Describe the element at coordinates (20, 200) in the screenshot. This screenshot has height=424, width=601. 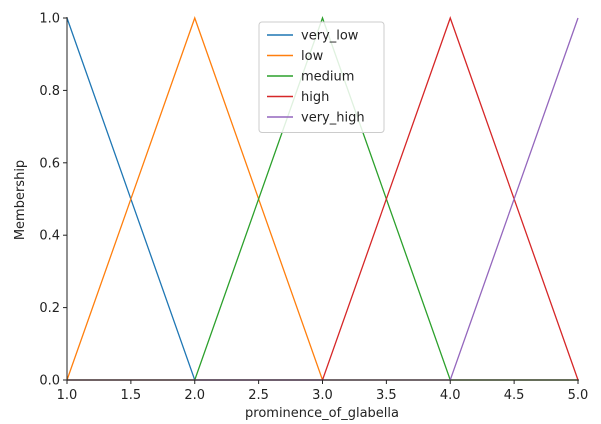
I see `y-axis-label: Membership` at that location.